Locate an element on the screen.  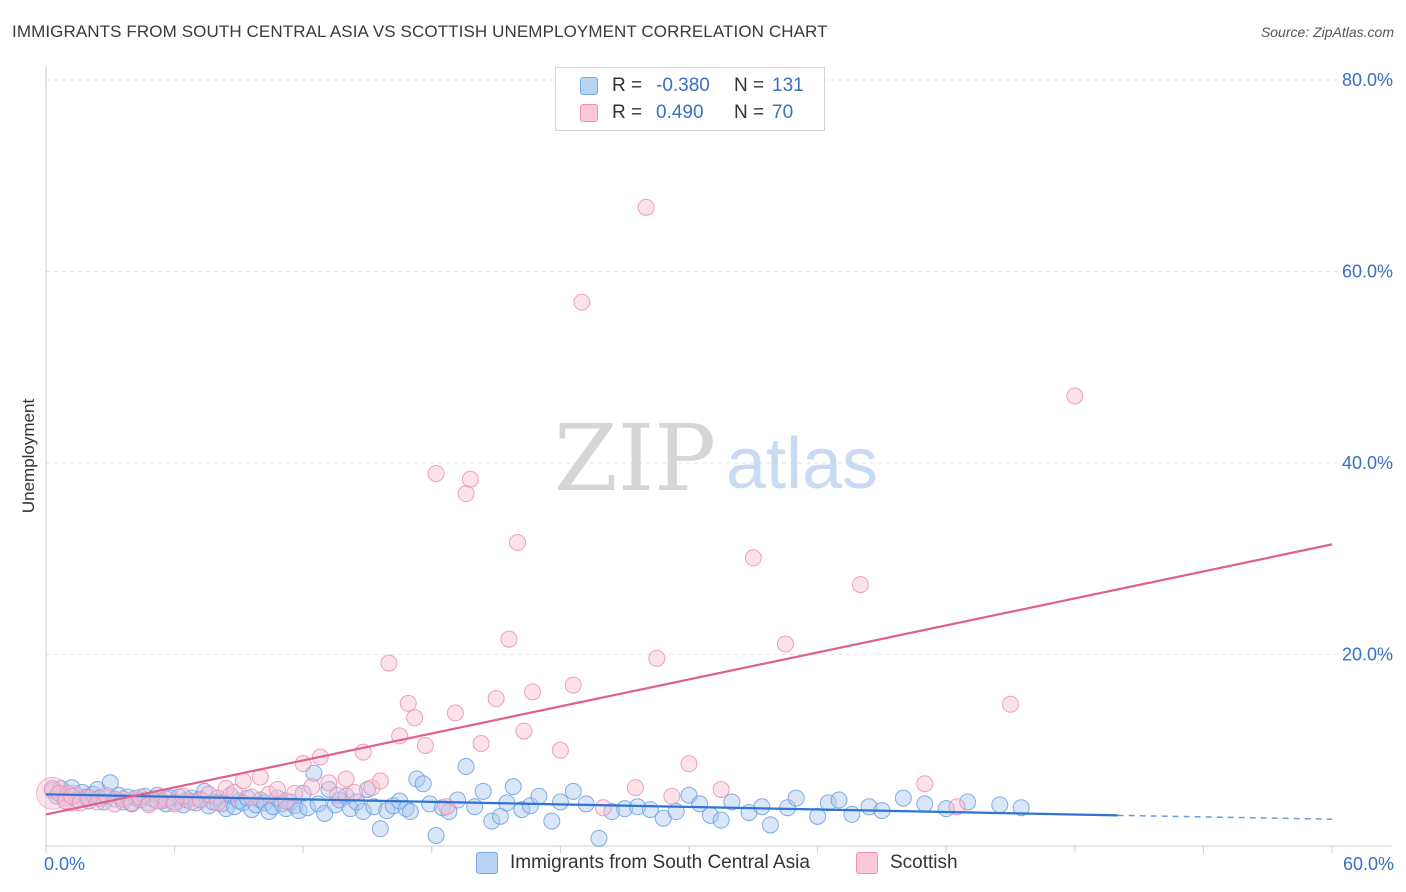
legend-row-scottish: R = 0.490 N = 70 is located at coordinates (686, 113).